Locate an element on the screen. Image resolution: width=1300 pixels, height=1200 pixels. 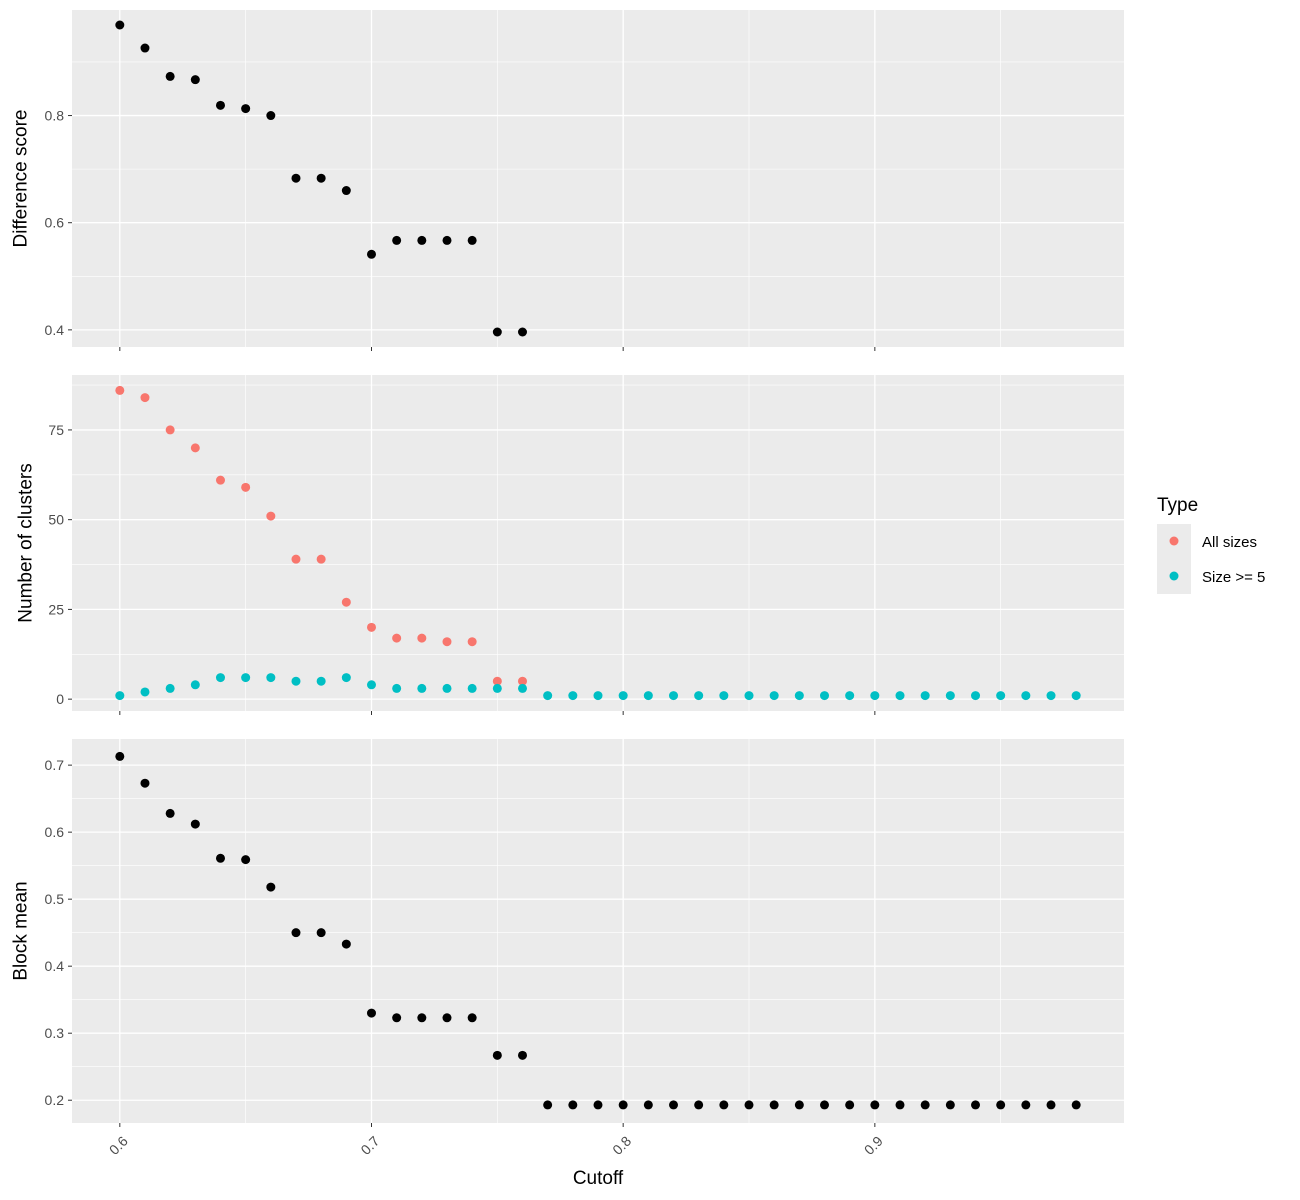
y-tick-label: 0.6 is located at coordinates (55, 223).